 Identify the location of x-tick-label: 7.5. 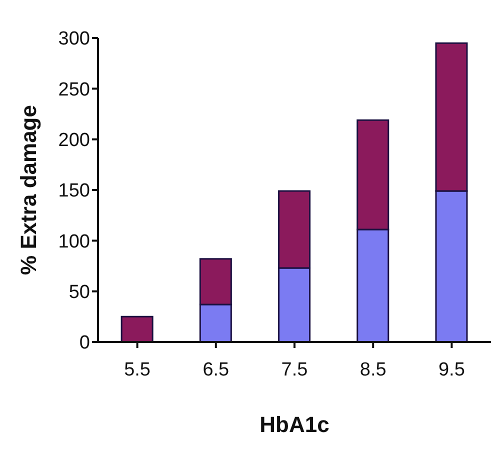
(294, 369).